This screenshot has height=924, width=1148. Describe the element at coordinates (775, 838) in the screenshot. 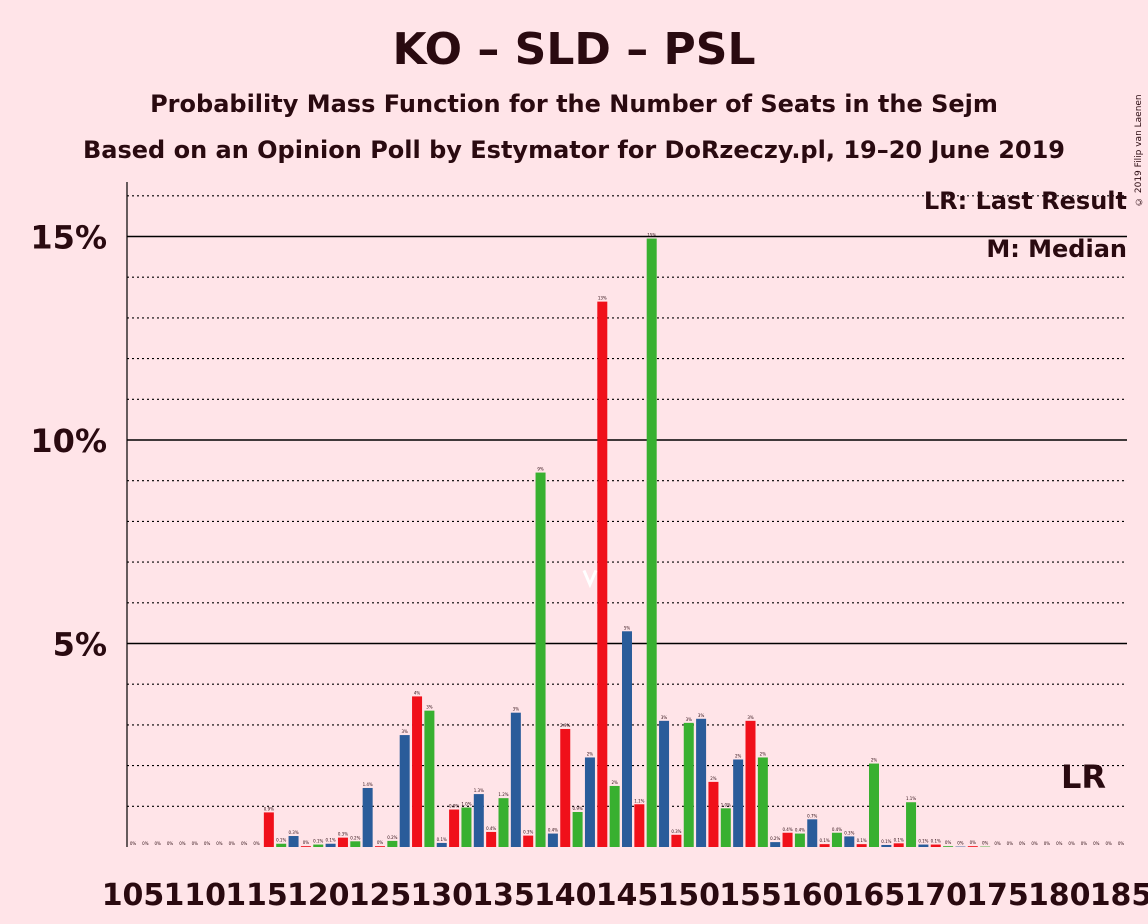

I see `bar-data-label: 0.2%` at that location.